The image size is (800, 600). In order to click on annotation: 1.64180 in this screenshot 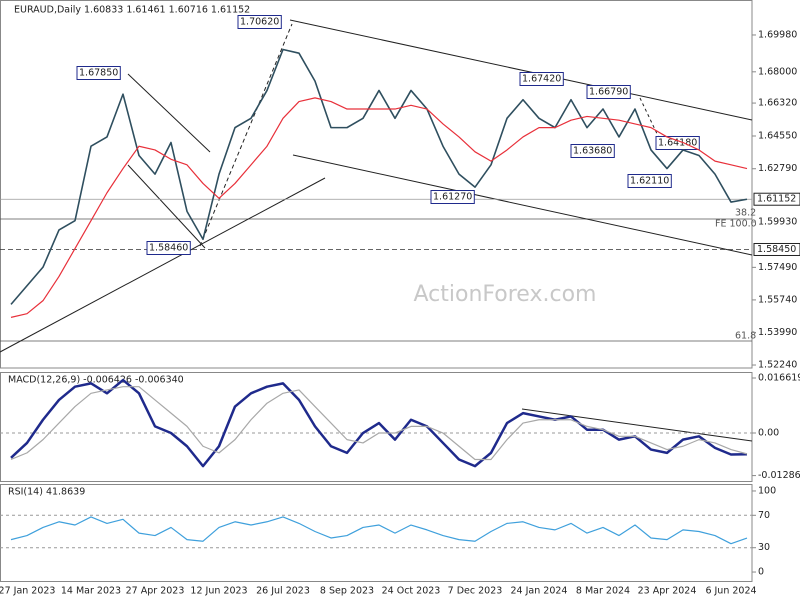, I will do `click(677, 143)`.